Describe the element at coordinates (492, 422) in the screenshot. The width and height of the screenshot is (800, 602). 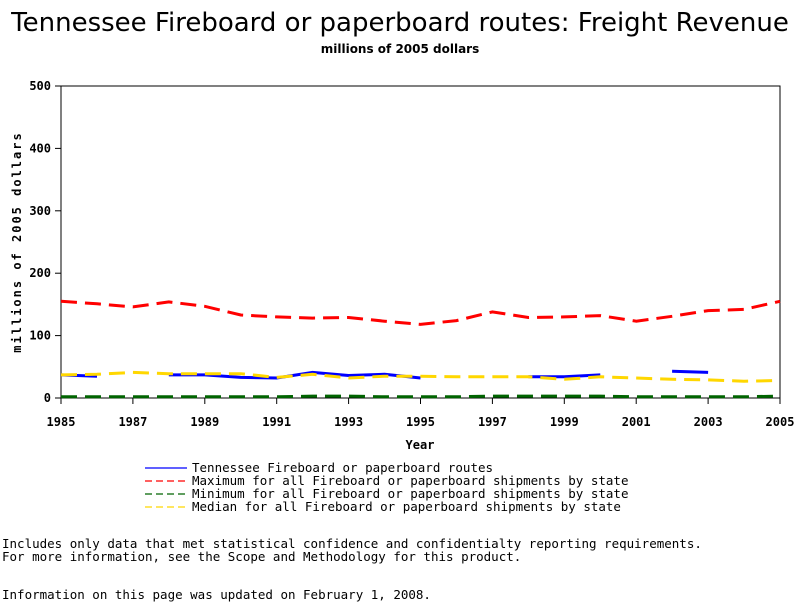
I see `x-tick-label: 1997` at that location.